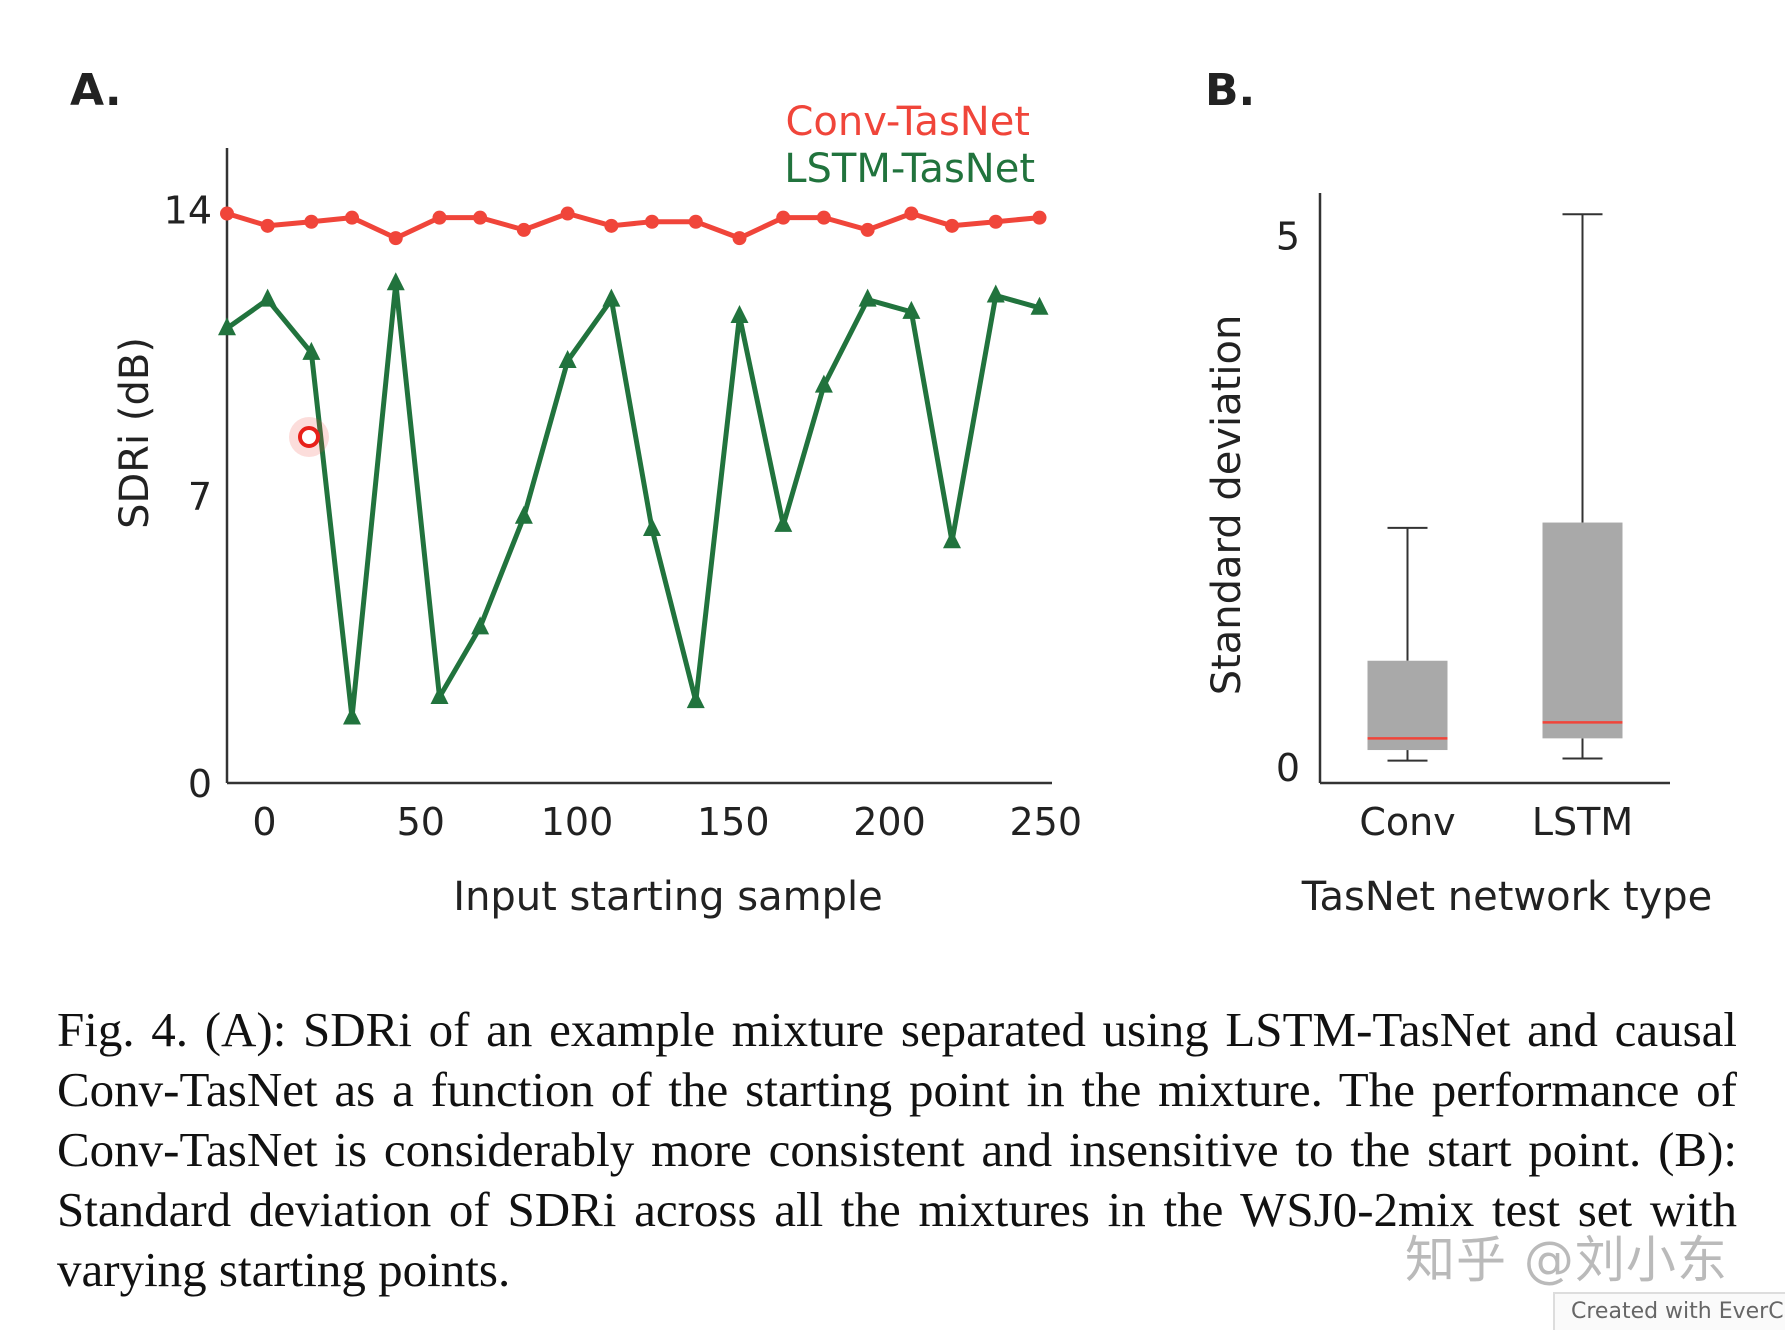 The height and width of the screenshot is (1330, 1785). Describe the element at coordinates (733, 822) in the screenshot. I see `x-tick-label: 150` at that location.